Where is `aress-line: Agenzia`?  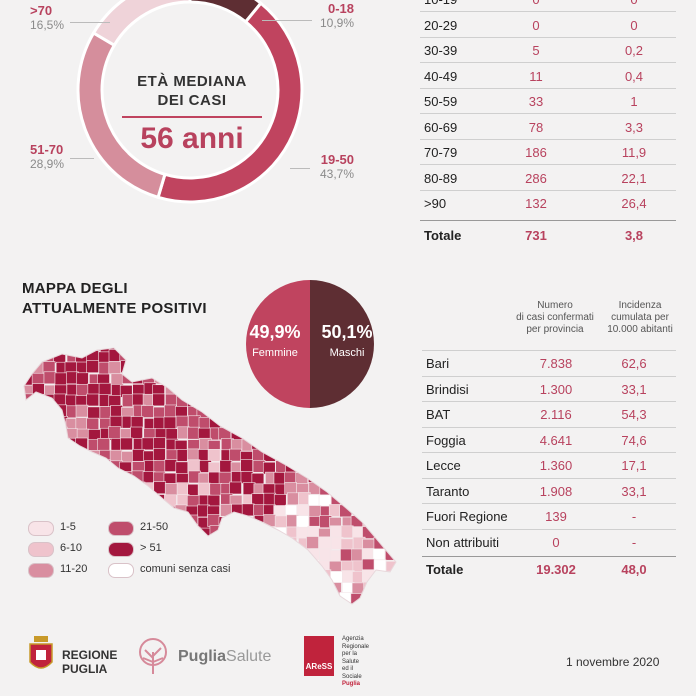 aress-line: Agenzia is located at coordinates (353, 639).